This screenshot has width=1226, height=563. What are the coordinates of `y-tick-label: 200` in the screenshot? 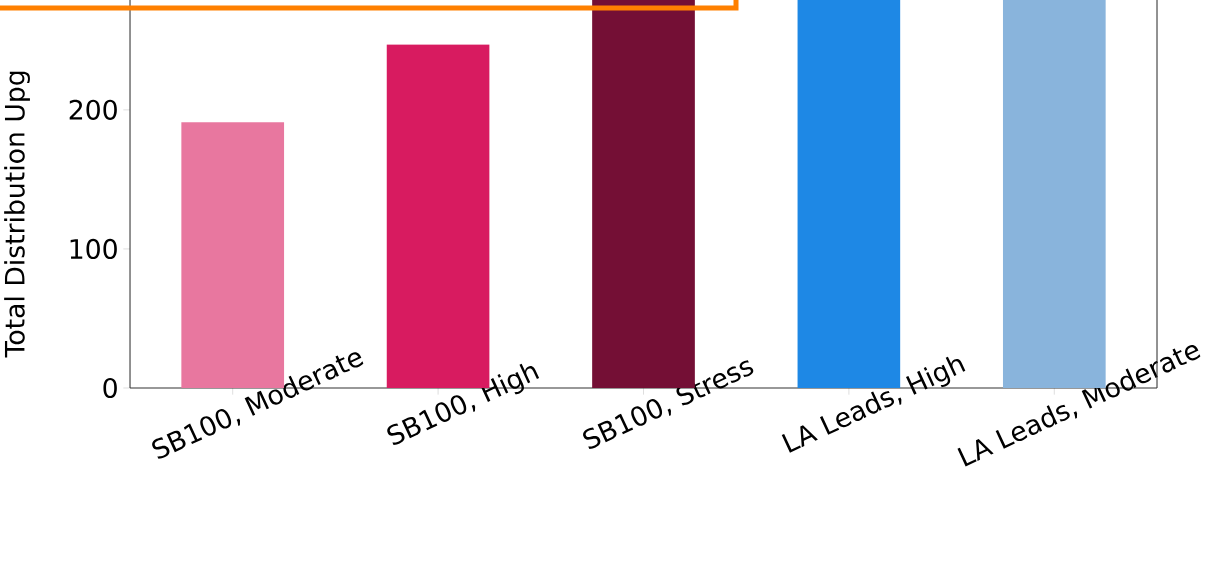 It's located at (93, 109).